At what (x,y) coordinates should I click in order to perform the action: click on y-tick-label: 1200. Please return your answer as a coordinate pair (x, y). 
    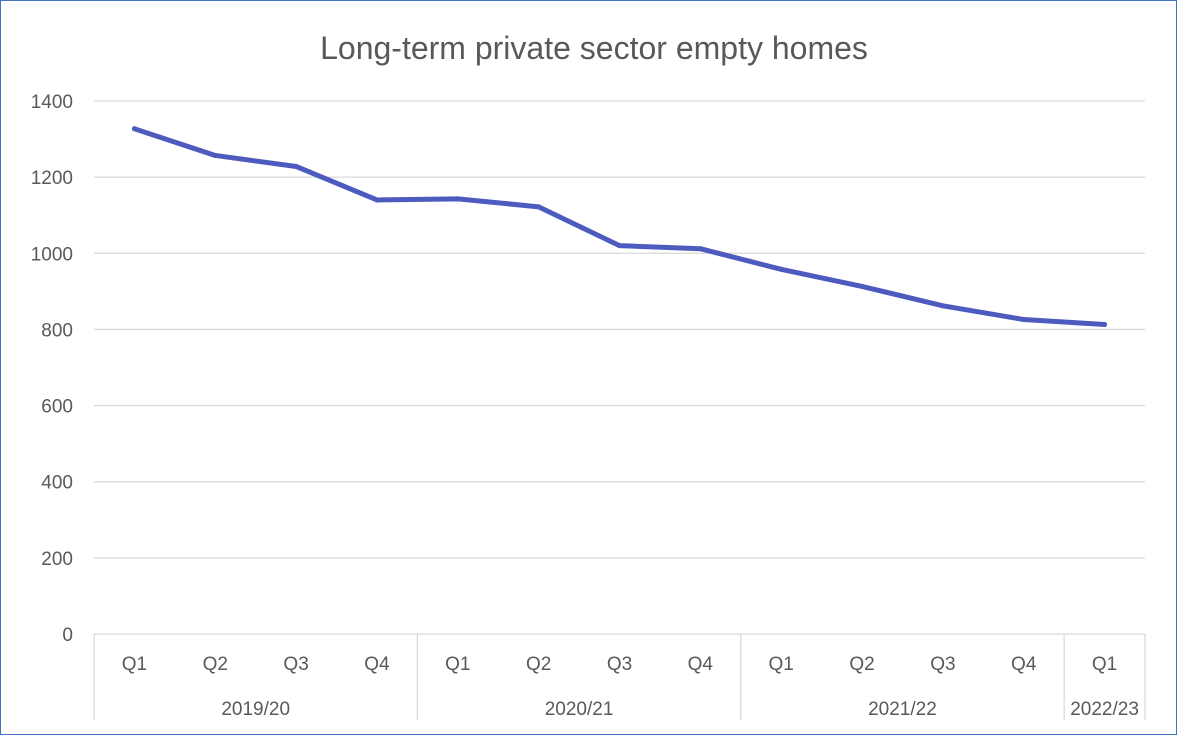
    Looking at the image, I should click on (52, 178).